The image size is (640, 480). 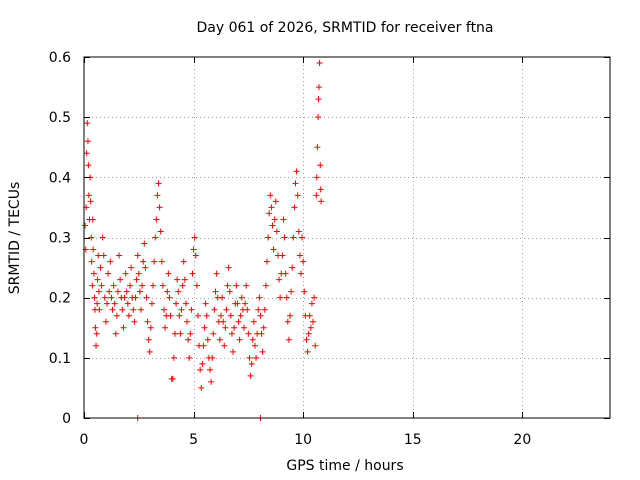 I want to click on x-tick-label: 0, so click(x=84, y=440).